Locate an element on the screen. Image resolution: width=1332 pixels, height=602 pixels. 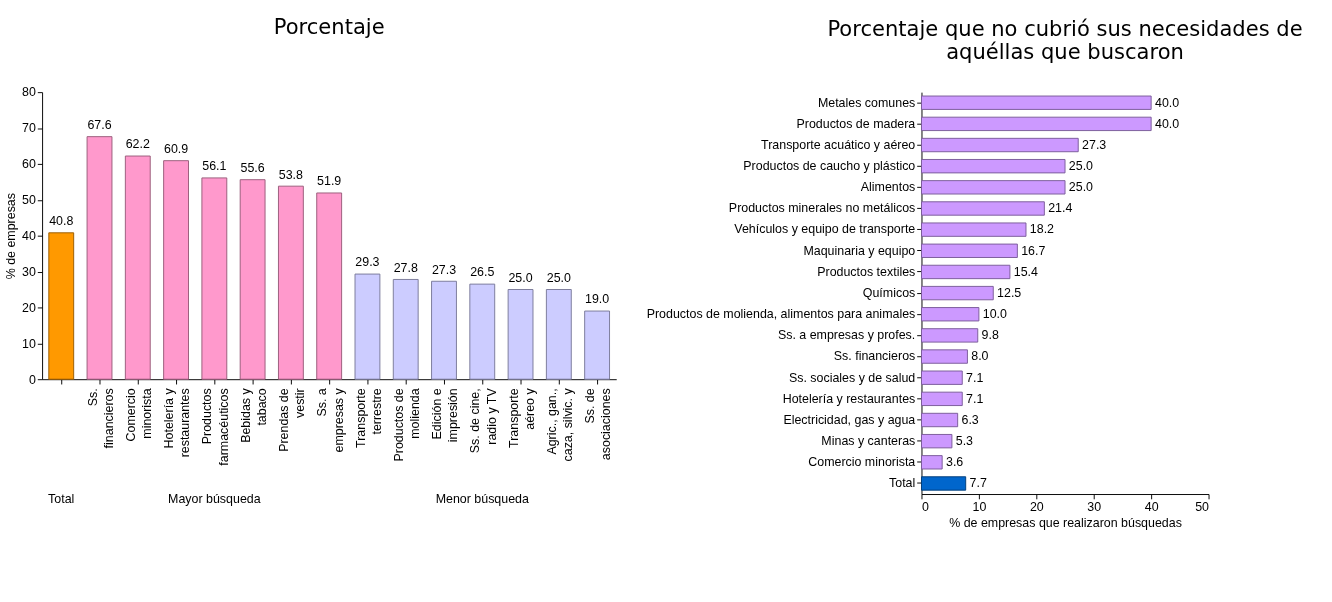
data-label: 5.3 is located at coordinates (964, 440).